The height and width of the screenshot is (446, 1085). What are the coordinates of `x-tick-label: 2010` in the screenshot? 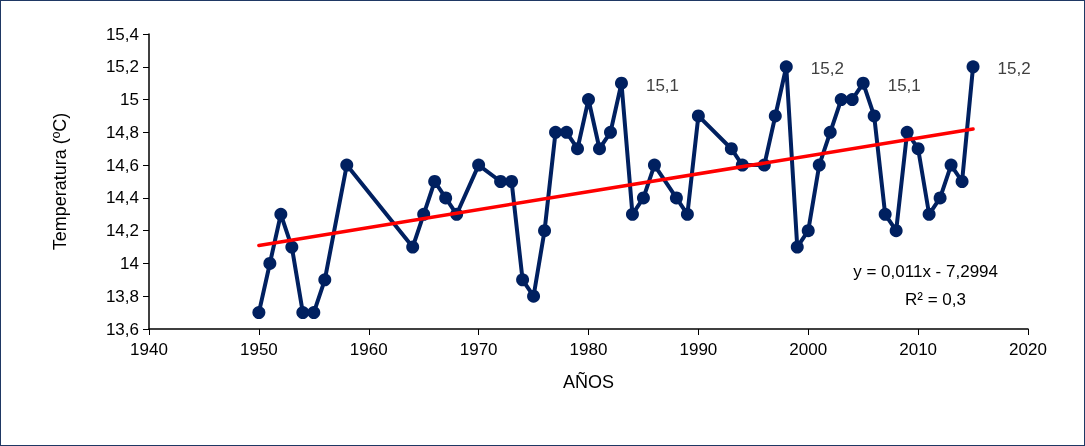 It's located at (918, 349).